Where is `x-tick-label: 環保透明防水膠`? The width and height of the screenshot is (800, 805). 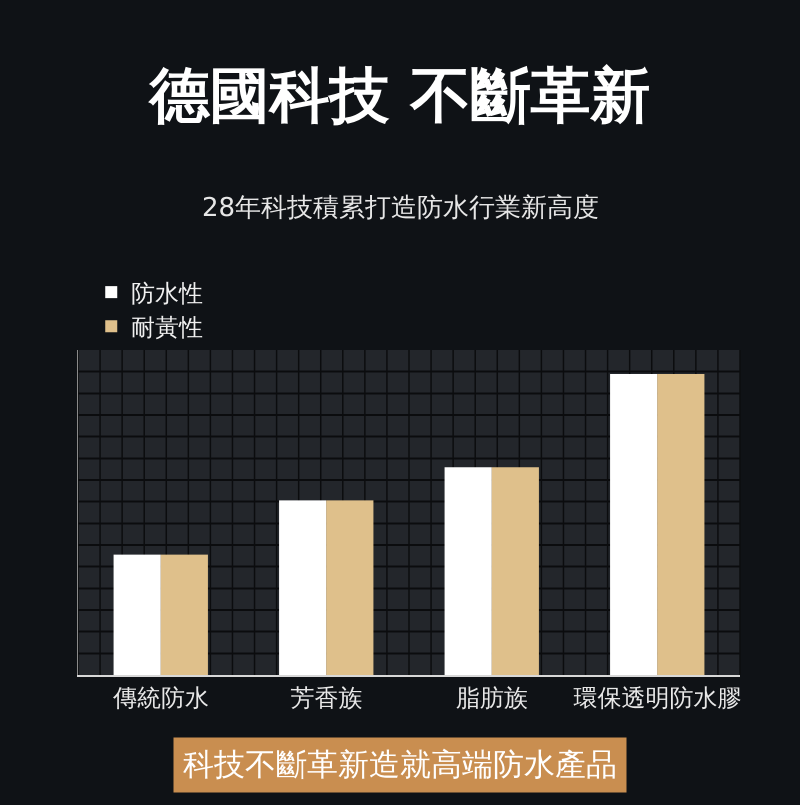
x-tick-label: 環保透明防水膠 is located at coordinates (657, 698).